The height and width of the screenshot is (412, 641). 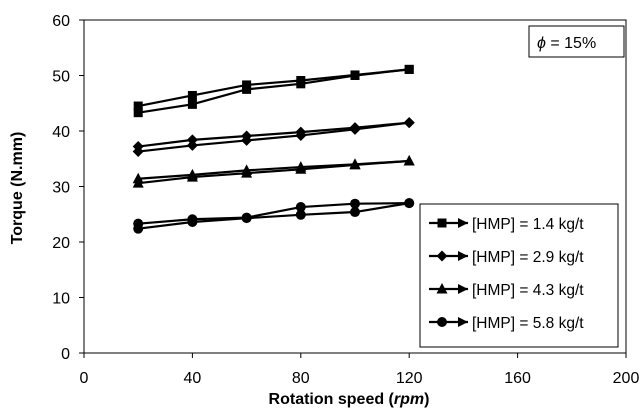 I want to click on legend-box, so click(x=519, y=275).